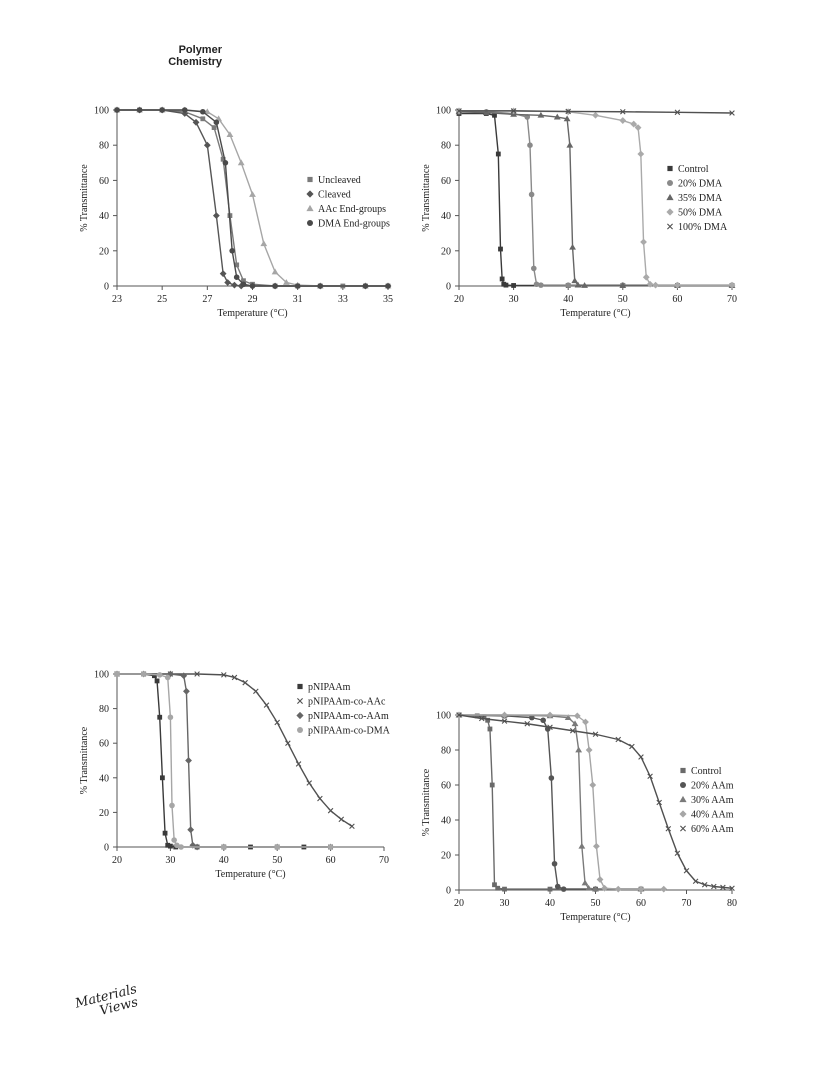 This screenshot has width=816, height=1079. I want to click on legend-label: 20% AAm, so click(712, 786).